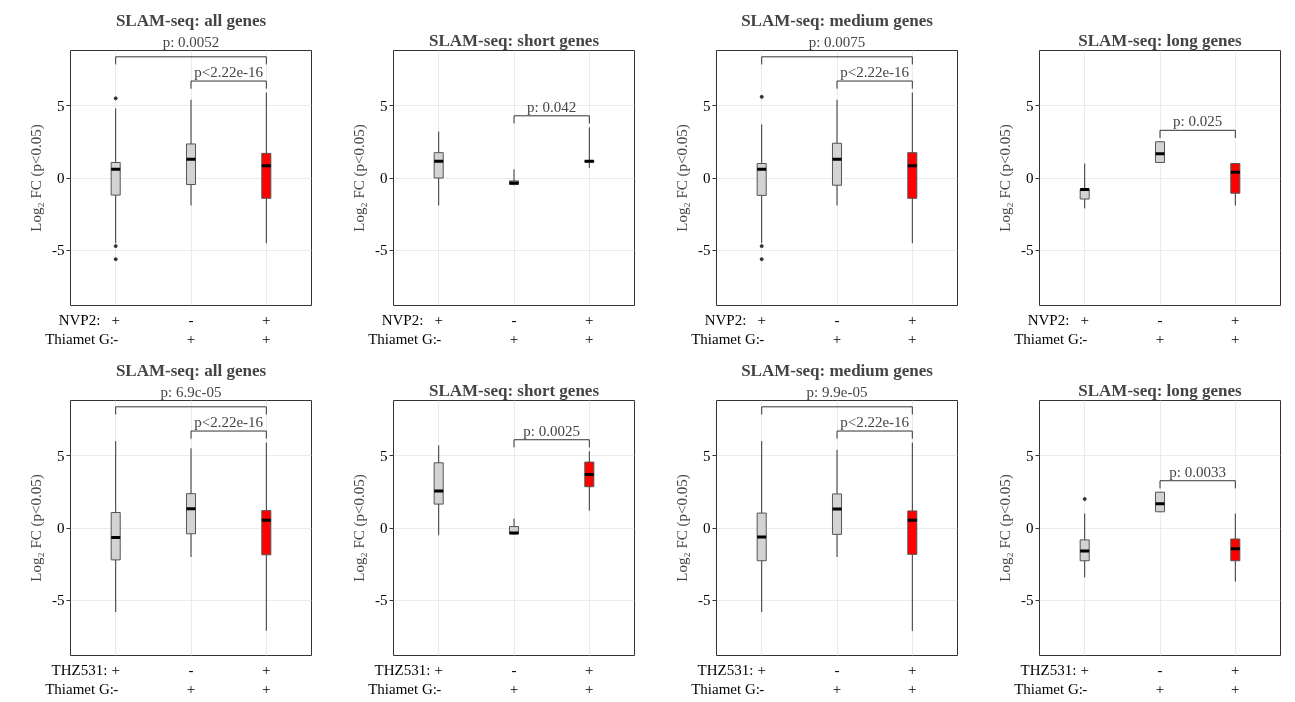  What do you see at coordinates (1198, 121) in the screenshot?
I see `annotation: p: 0.025` at bounding box center [1198, 121].